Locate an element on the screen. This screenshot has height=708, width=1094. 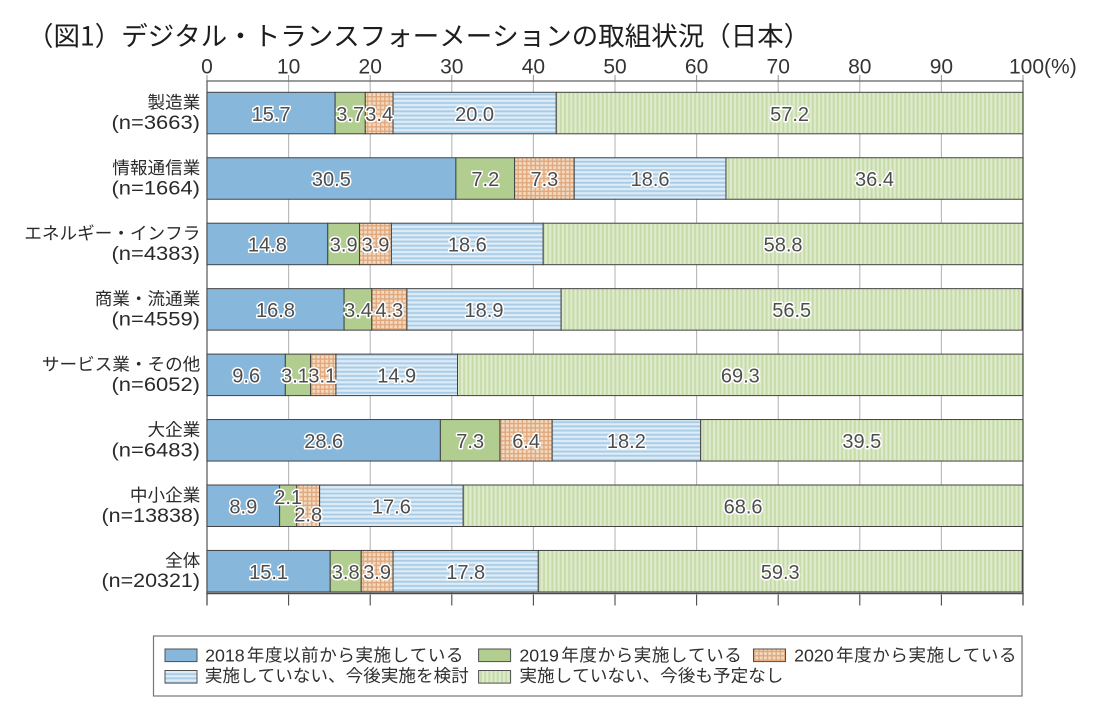
svg-text: 68.6 is located at coordinates (743, 508).